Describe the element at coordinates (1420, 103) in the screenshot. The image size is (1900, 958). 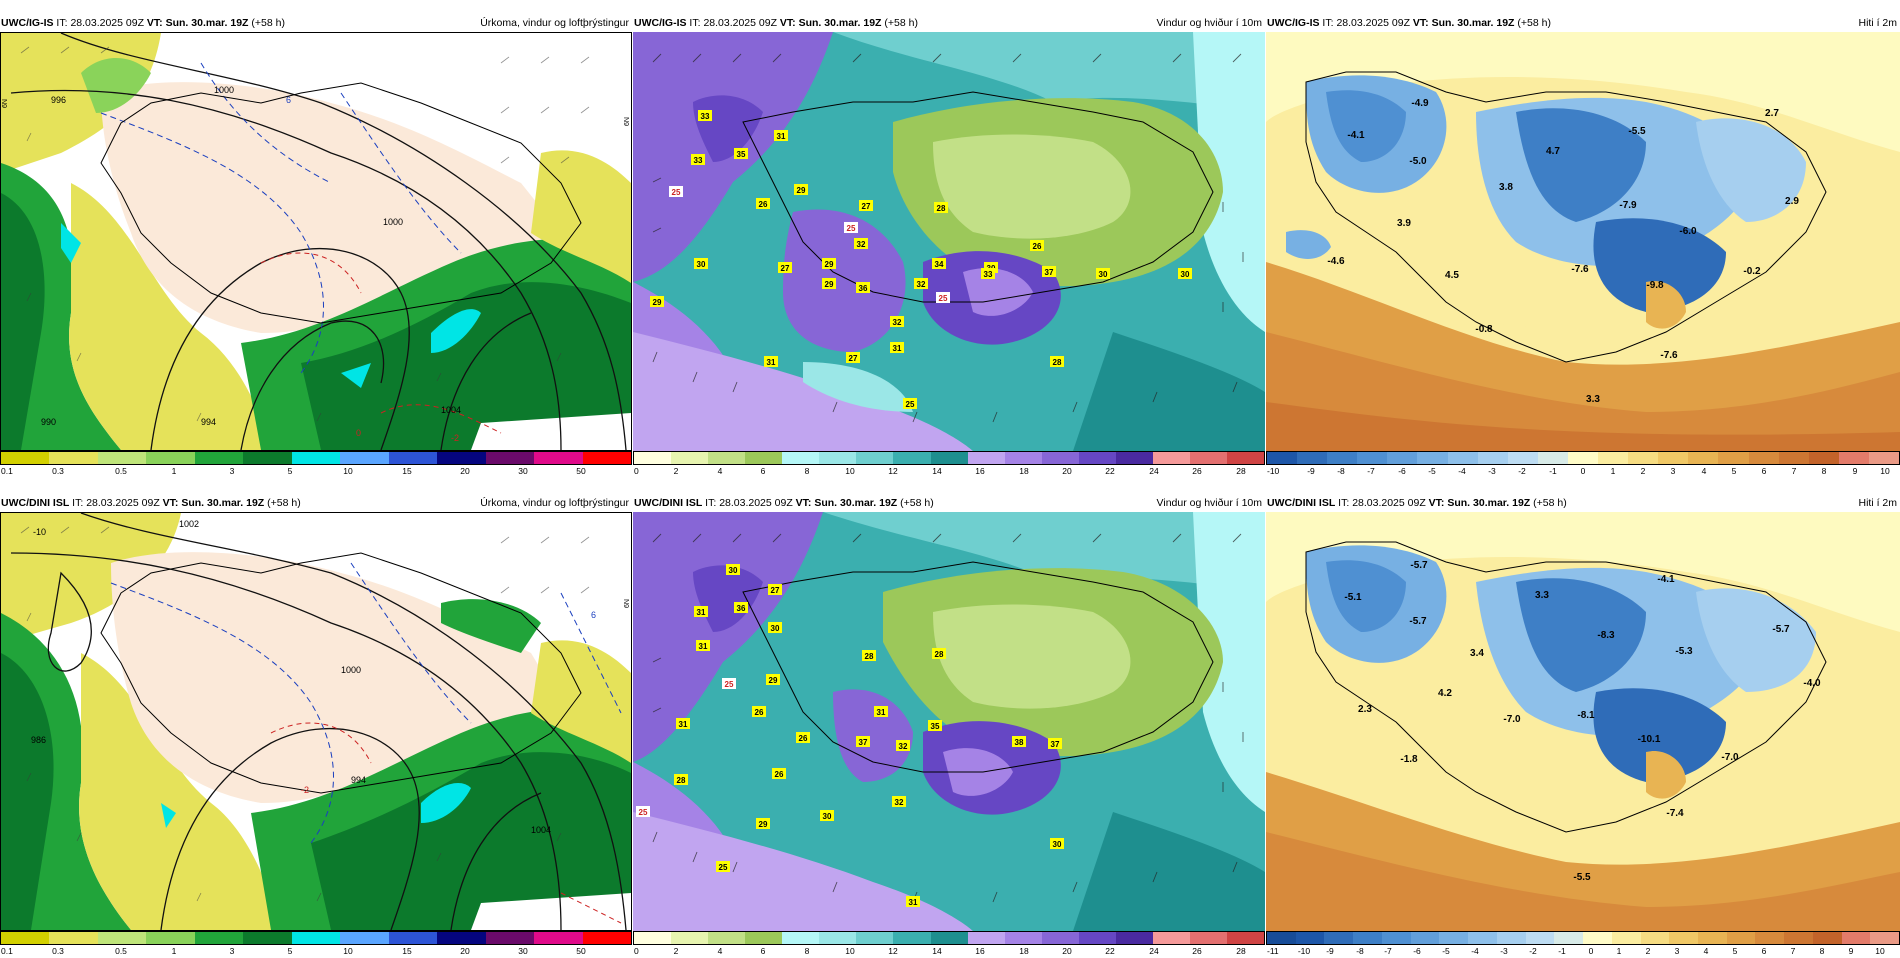
I see `temperature-label: -4.9` at that location.